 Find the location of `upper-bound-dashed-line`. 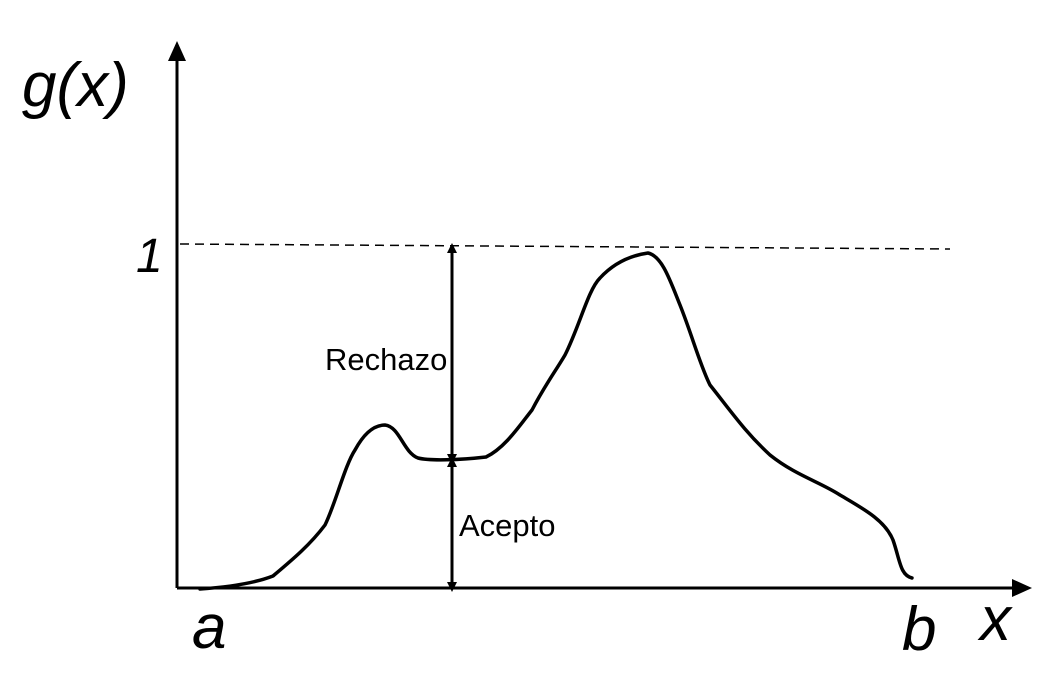

upper-bound-dashed-line is located at coordinates (565, 246).